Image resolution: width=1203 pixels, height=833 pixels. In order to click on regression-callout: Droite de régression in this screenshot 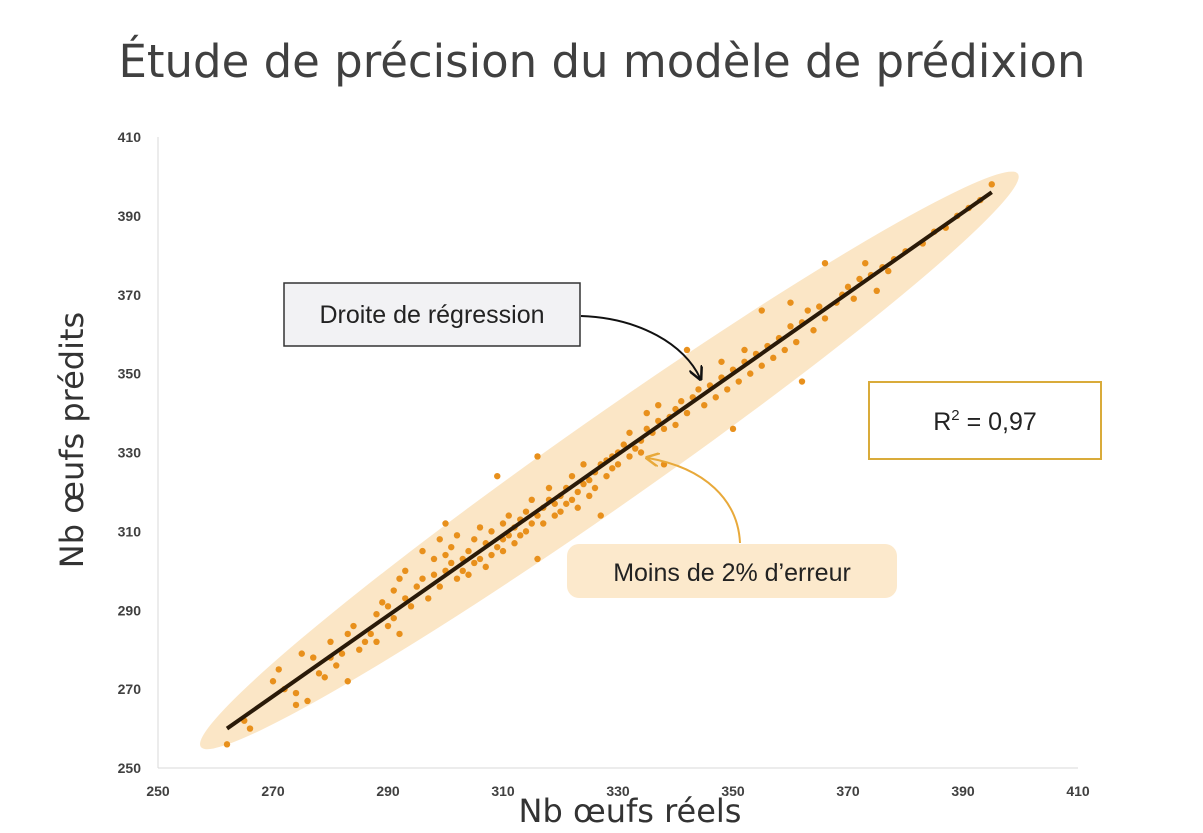, I will do `click(491, 330)`.